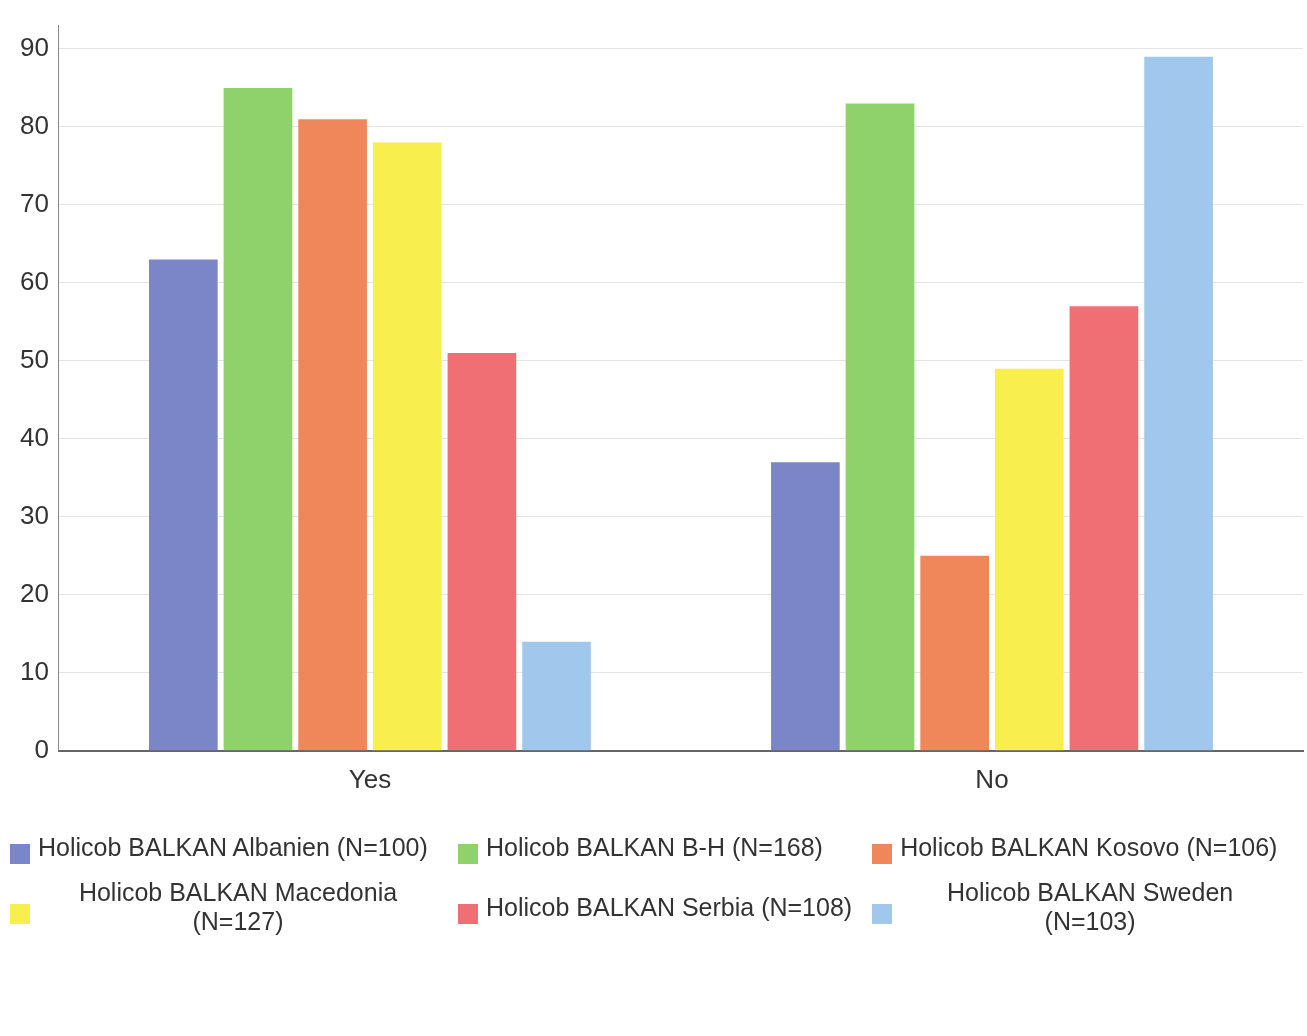 Image resolution: width=1307 pixels, height=1036 pixels. What do you see at coordinates (34, 670) in the screenshot?
I see `y-tick-label: 10` at bounding box center [34, 670].